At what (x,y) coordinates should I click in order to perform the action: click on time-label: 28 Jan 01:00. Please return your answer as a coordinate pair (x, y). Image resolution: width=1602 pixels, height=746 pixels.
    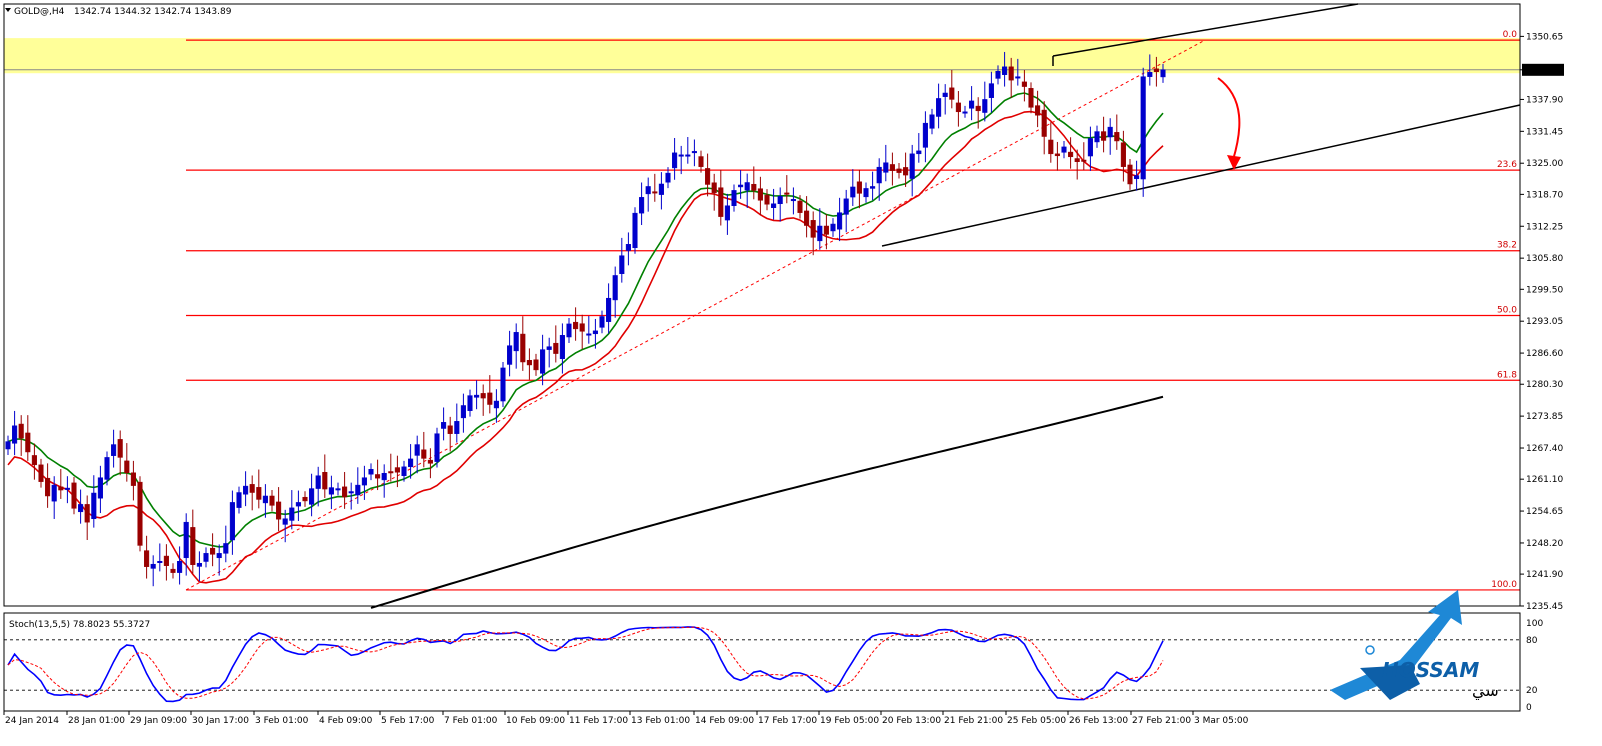
    Looking at the image, I should click on (96, 721).